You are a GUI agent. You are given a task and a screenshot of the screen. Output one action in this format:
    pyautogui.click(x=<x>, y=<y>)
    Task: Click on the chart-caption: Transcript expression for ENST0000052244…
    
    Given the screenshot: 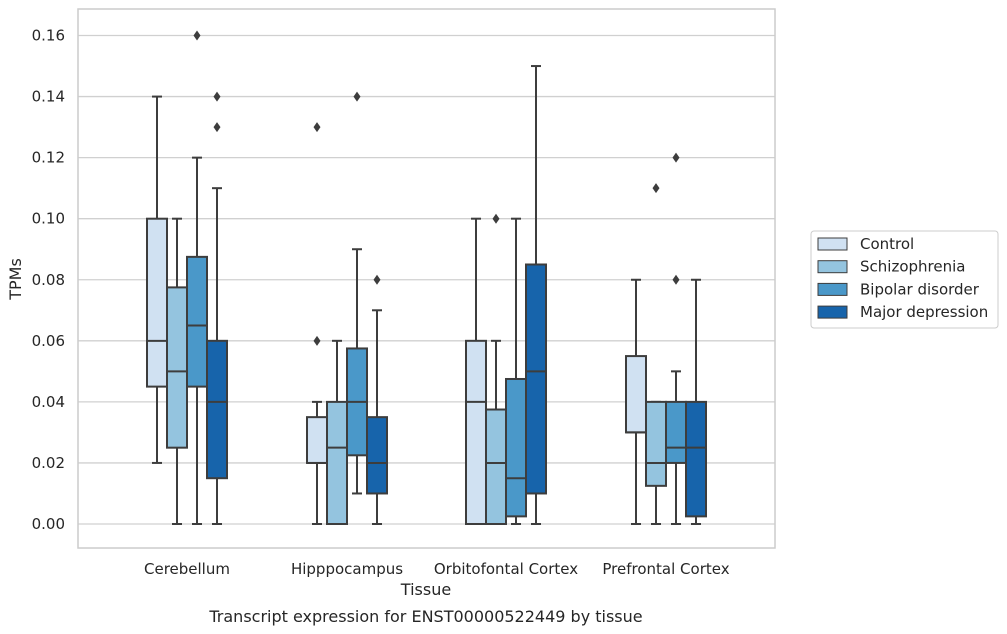 What is the action you would take?
    pyautogui.click(x=425, y=616)
    